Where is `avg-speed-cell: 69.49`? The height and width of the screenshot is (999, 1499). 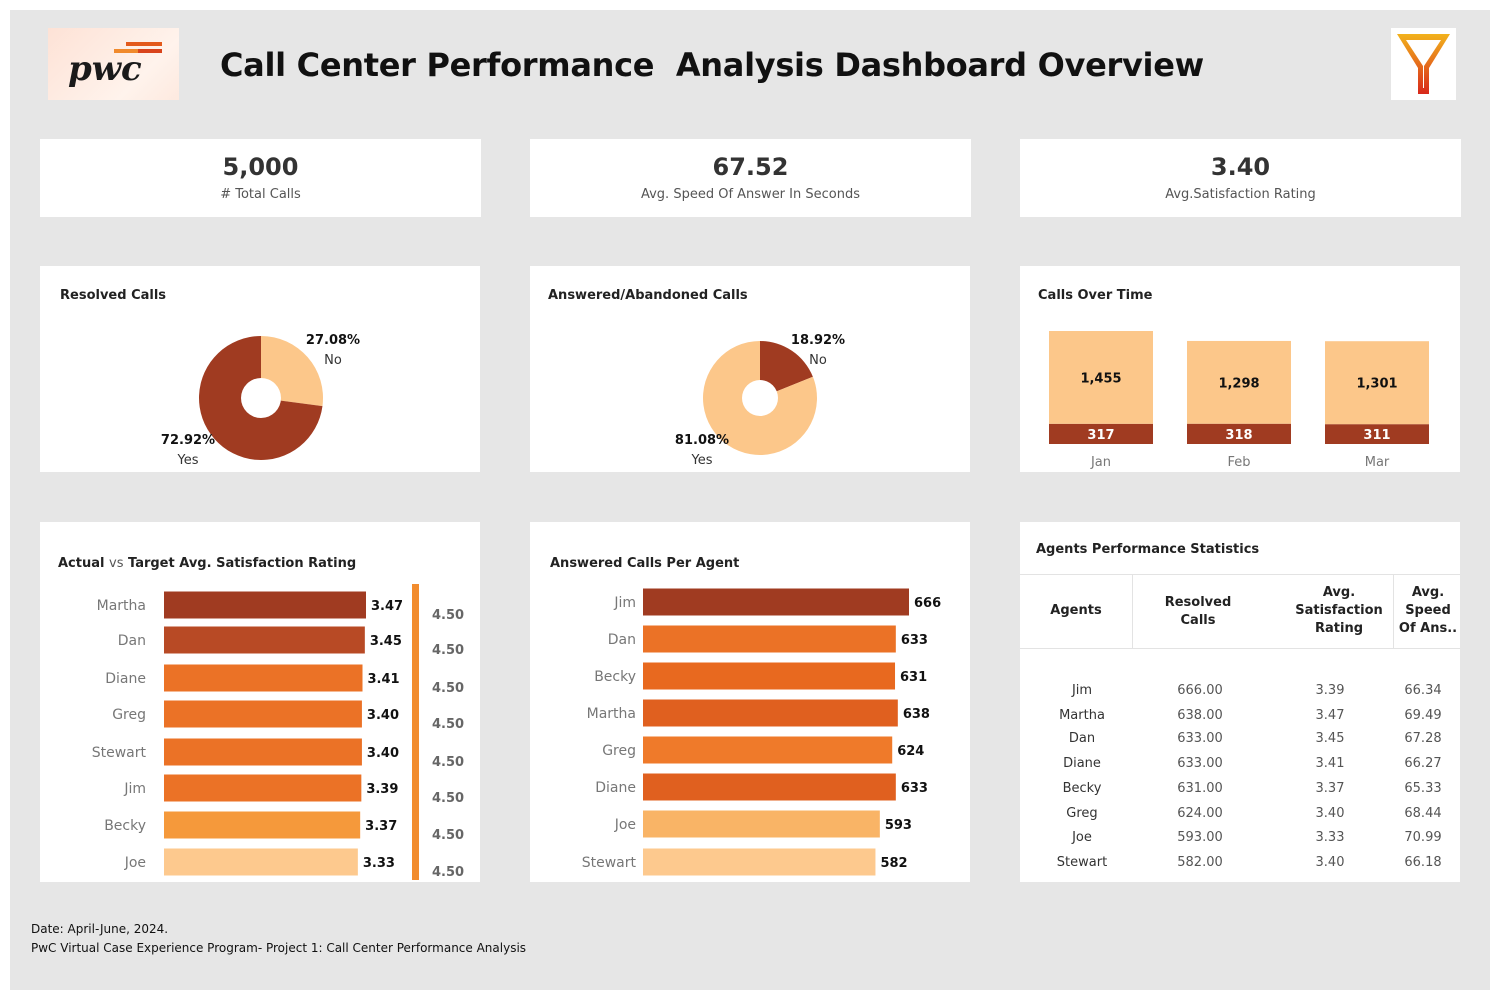 avg-speed-cell: 69.49 is located at coordinates (1423, 715).